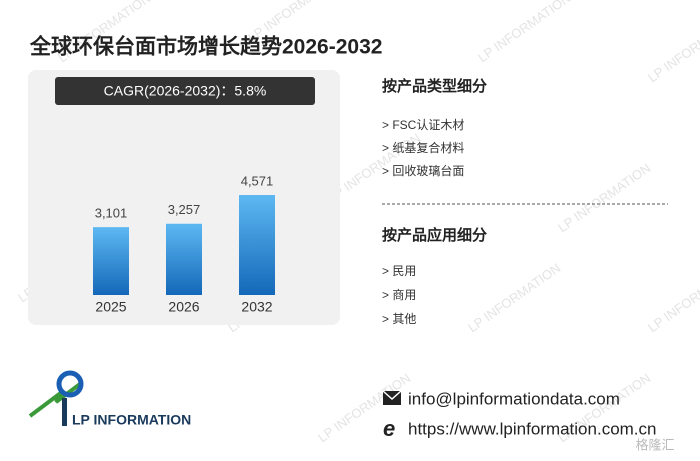  I want to click on logo-icon, so click(56, 398).